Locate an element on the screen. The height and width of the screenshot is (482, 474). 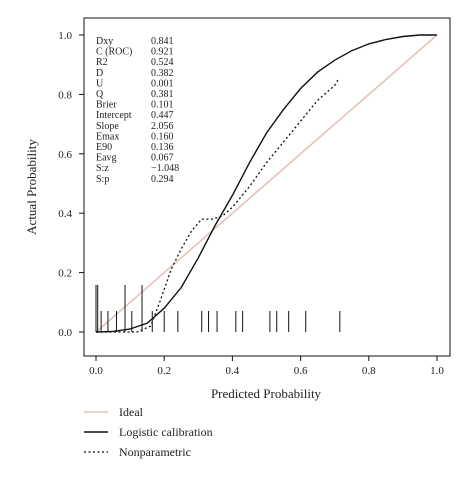
stat-name: Slope is located at coordinates (107, 126).